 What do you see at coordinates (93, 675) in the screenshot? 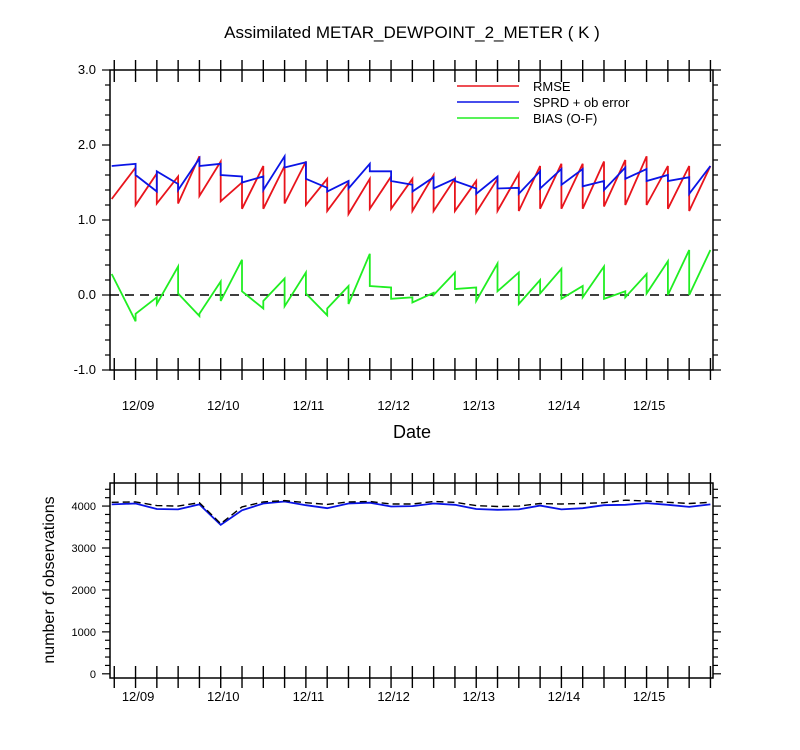
I see `bottom-y-tick-label: 0` at bounding box center [93, 675].